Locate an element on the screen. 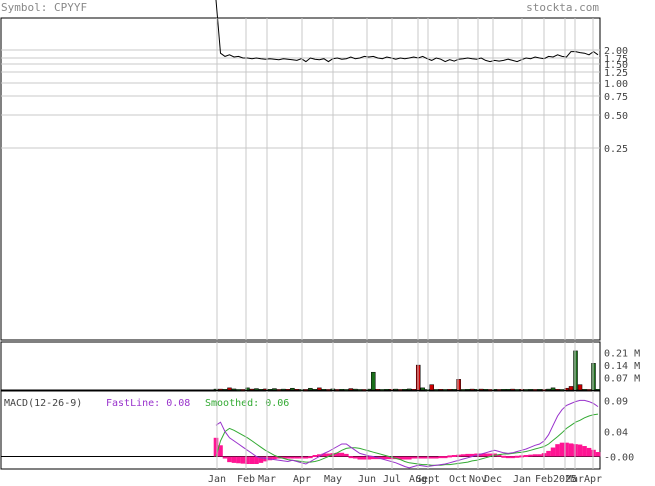 The image size is (655, 486). x-tick-label: Nov is located at coordinates (478, 479).